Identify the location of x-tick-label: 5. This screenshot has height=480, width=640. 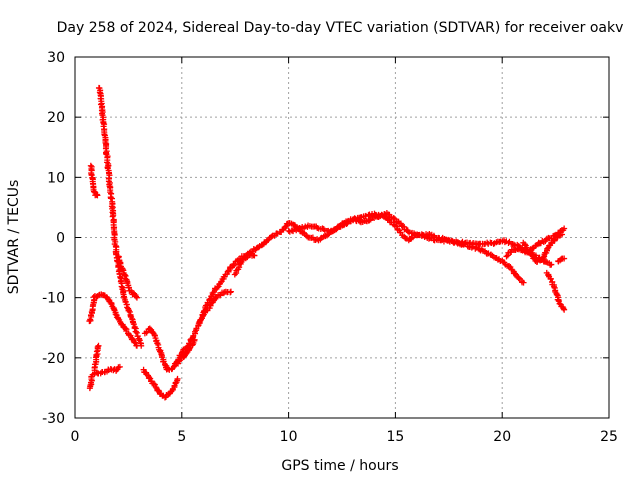
(181, 437).